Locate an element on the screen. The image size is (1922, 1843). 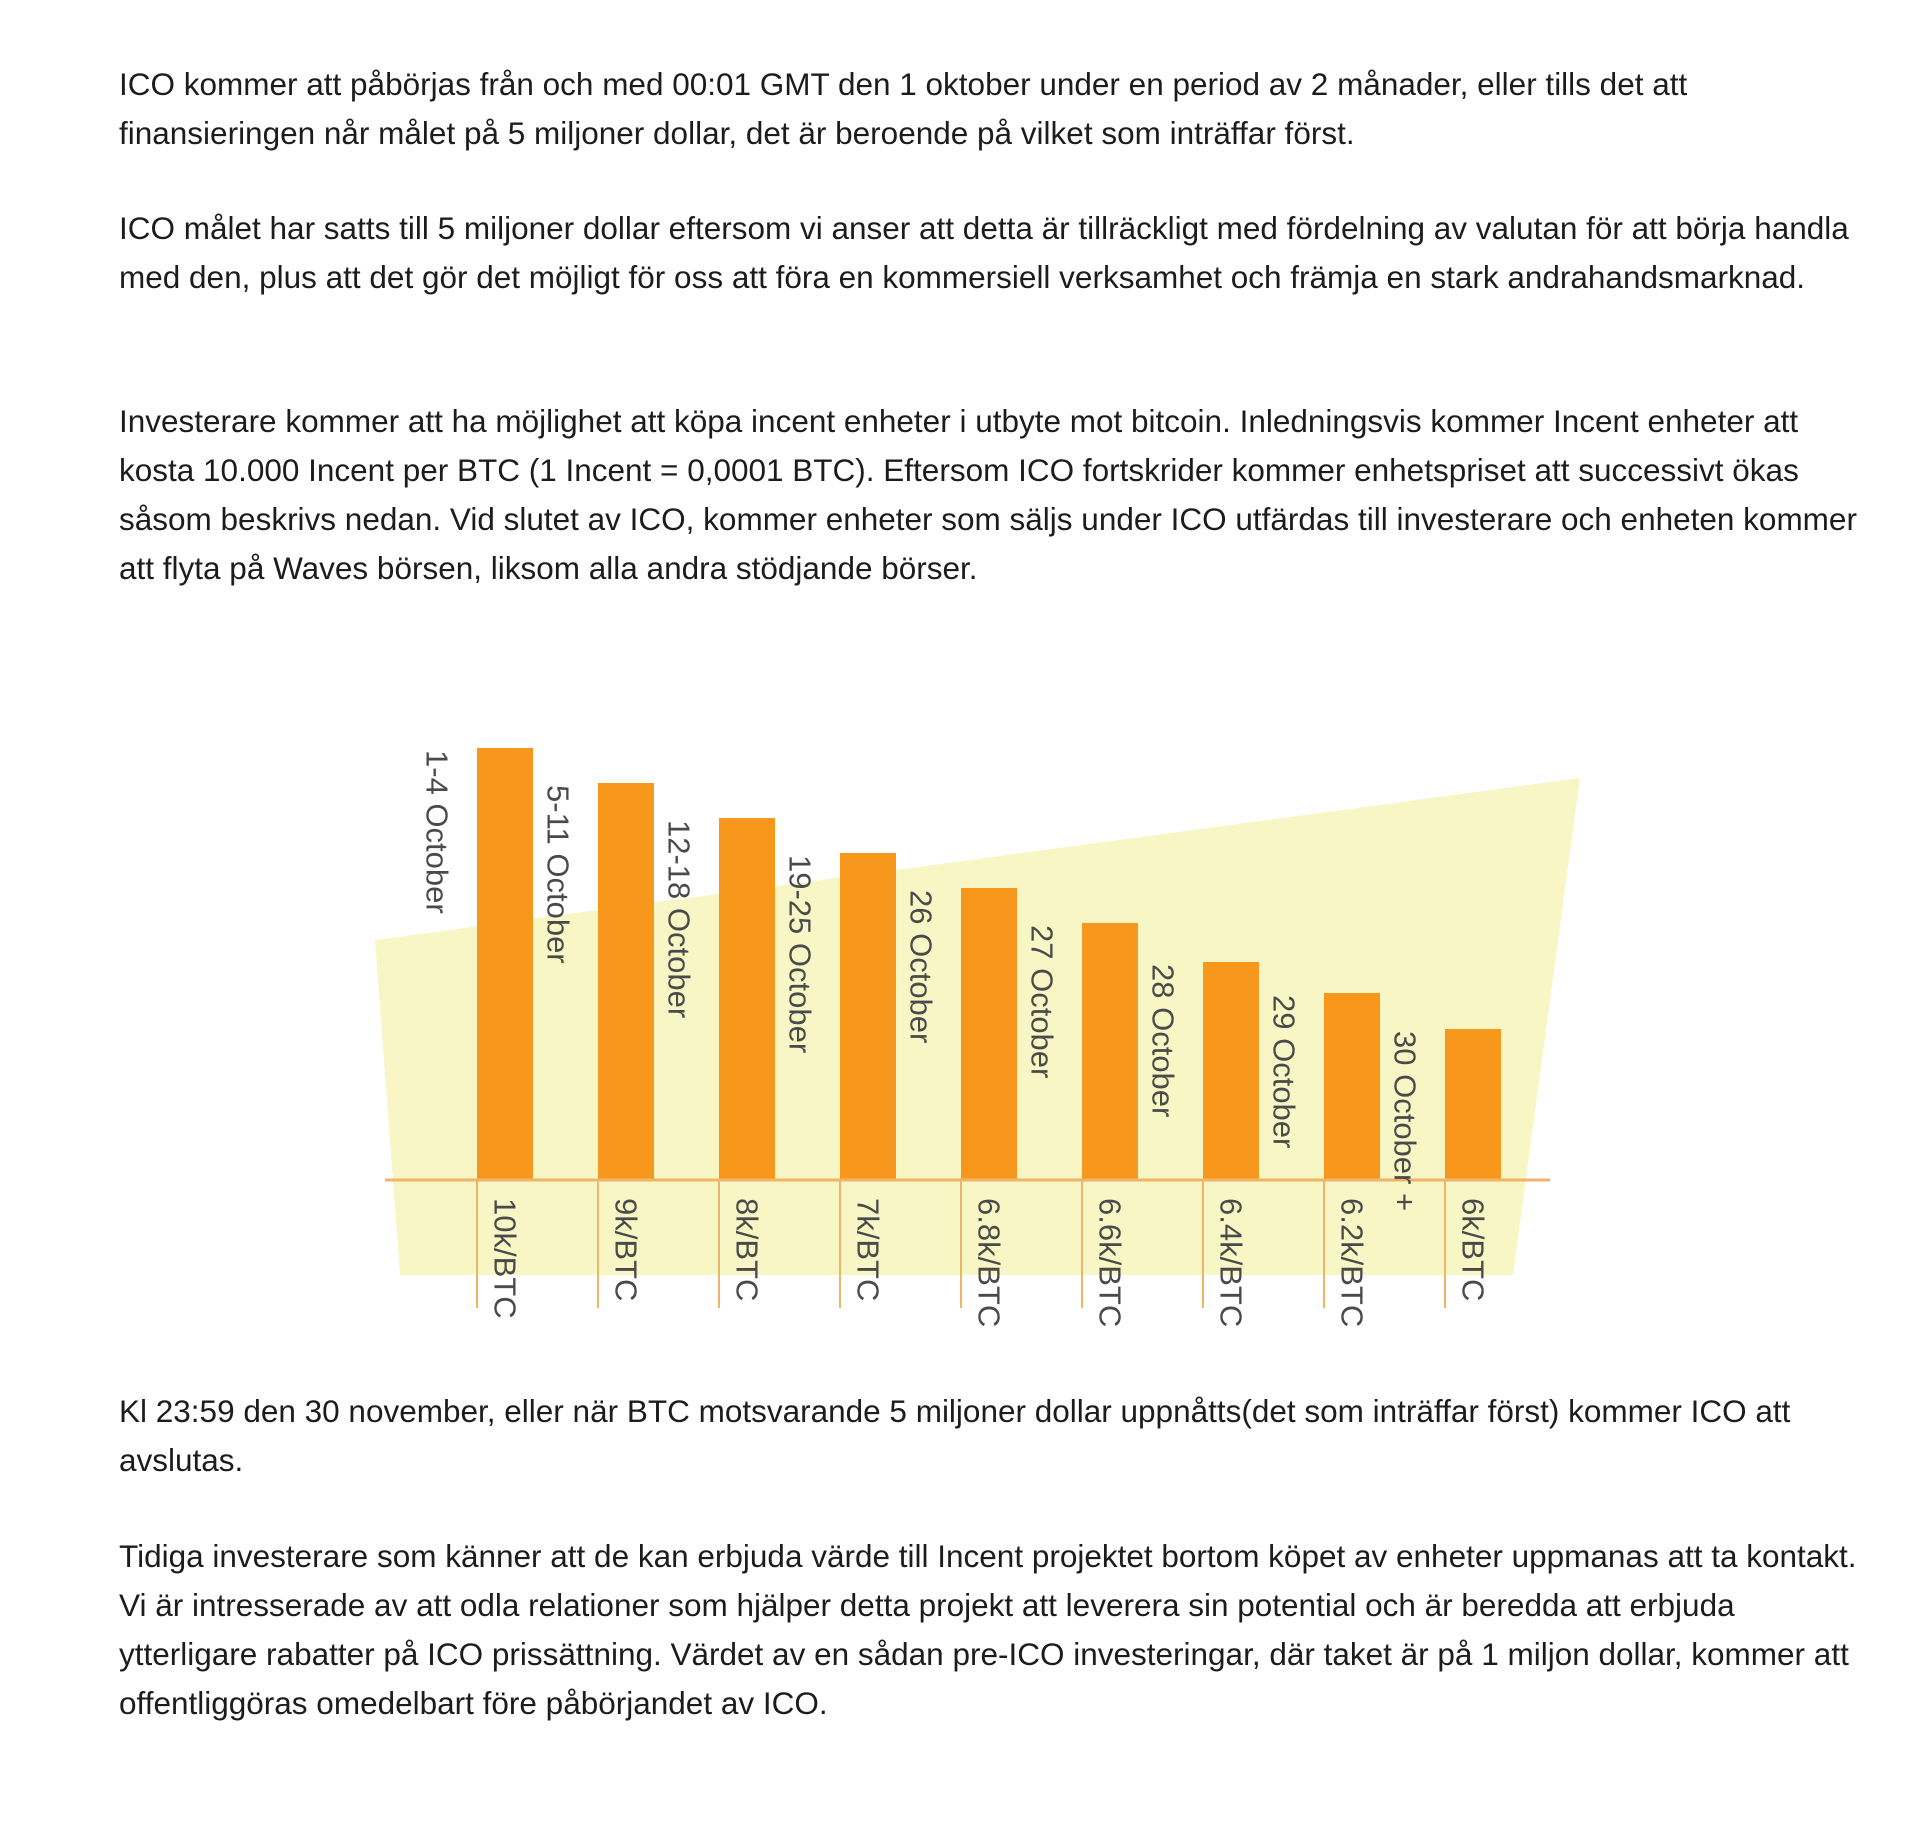
category-label-2: 5-11 October is located at coordinates (558, 874).